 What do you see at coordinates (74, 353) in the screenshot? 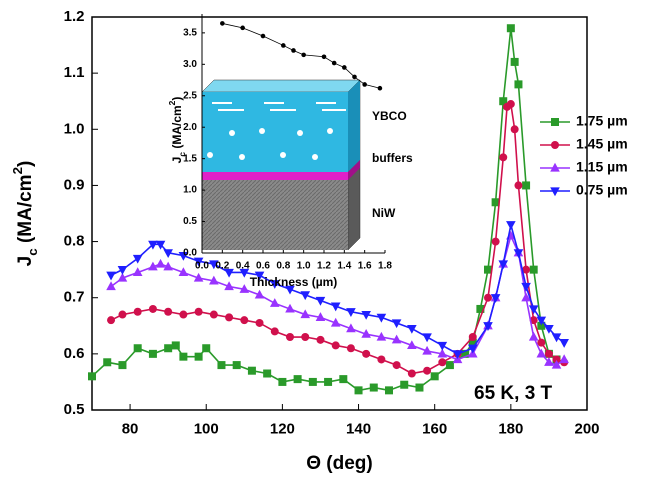
I see `y-tick-label: 0.6` at bounding box center [74, 353].